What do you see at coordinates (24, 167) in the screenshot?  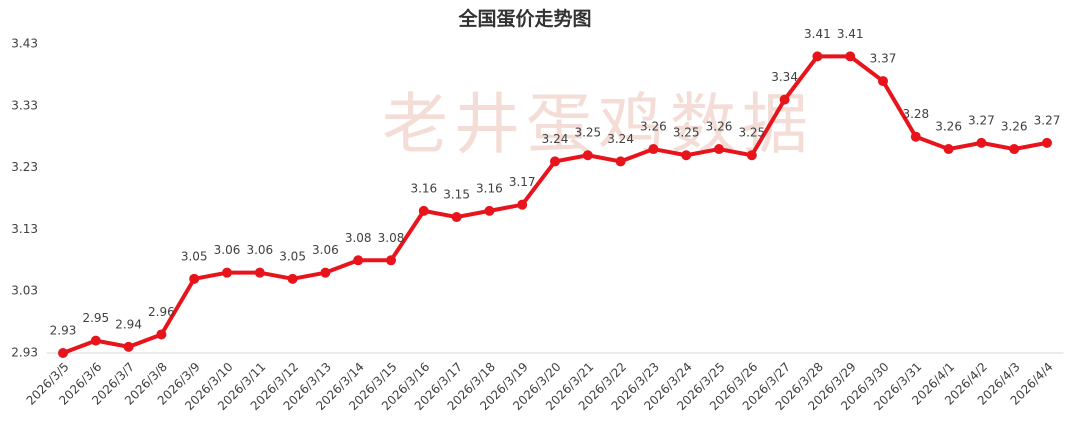 I see `y-tick-label: 3.23` at bounding box center [24, 167].